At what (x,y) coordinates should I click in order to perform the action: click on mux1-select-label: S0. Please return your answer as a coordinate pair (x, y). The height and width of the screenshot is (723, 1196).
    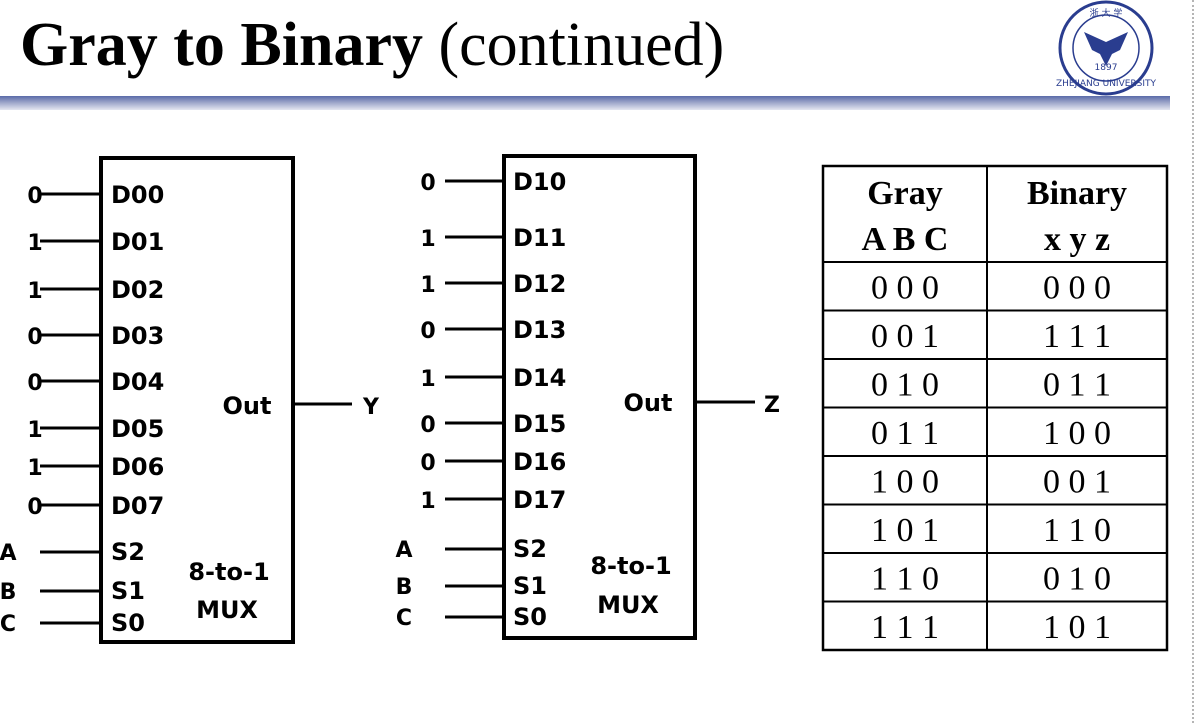
    Looking at the image, I should click on (128, 623).